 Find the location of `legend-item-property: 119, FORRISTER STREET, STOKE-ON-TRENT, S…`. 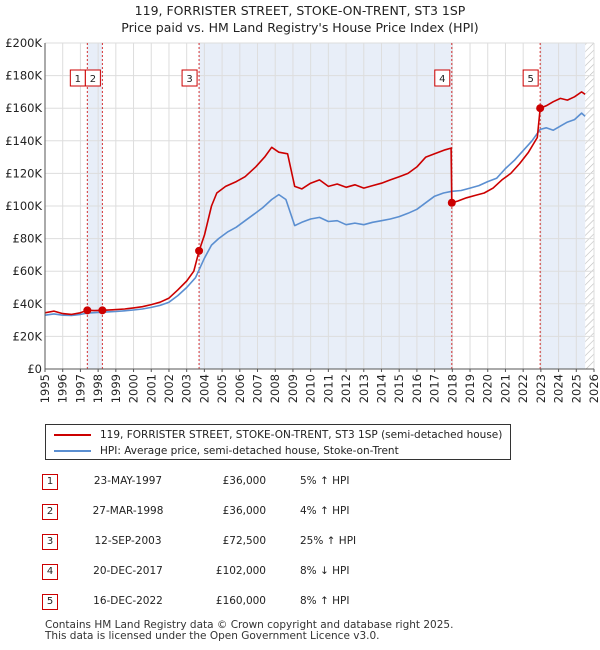

legend-item-property: 119, FORRISTER STREET, STOKE-ON-TRENT, S… is located at coordinates (278, 435).